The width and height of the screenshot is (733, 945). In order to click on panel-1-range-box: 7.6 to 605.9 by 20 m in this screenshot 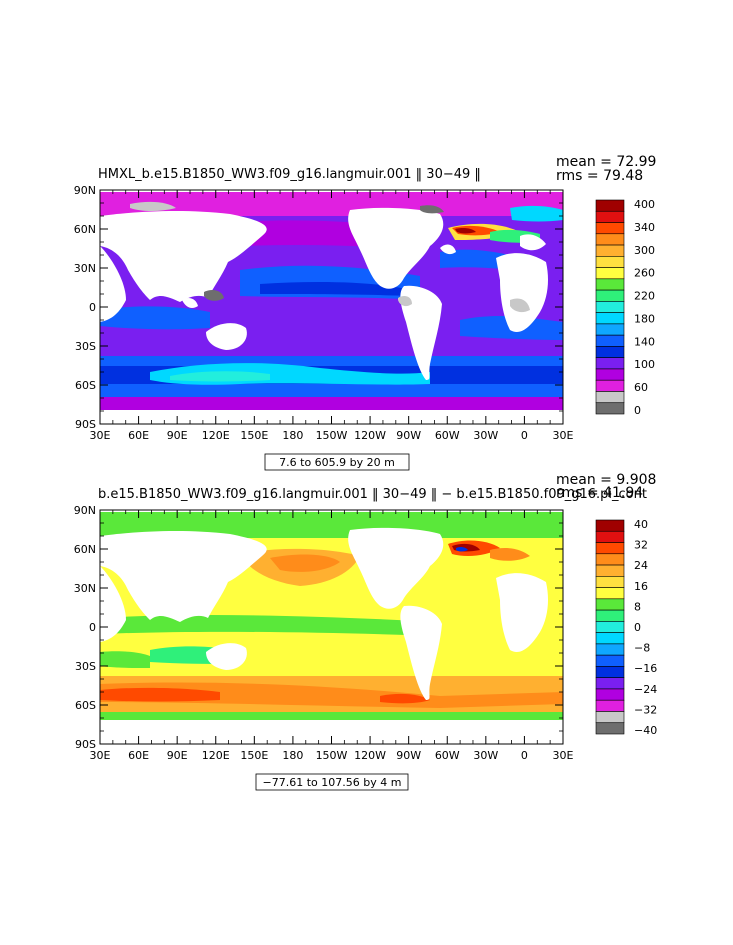, I will do `click(337, 462)`.